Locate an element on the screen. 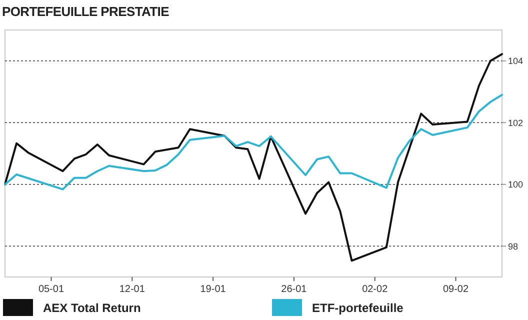  x-tick-label: 26-01 is located at coordinates (294, 289).